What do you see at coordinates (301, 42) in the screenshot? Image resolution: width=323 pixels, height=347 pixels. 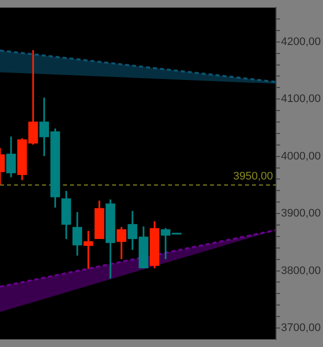 I see `y-tick-label: 4200,00` at bounding box center [301, 42].